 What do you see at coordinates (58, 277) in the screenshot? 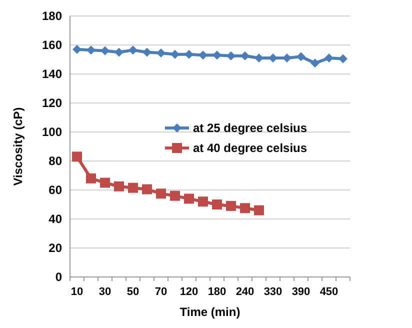
I see `y-tick-label: 0` at bounding box center [58, 277].